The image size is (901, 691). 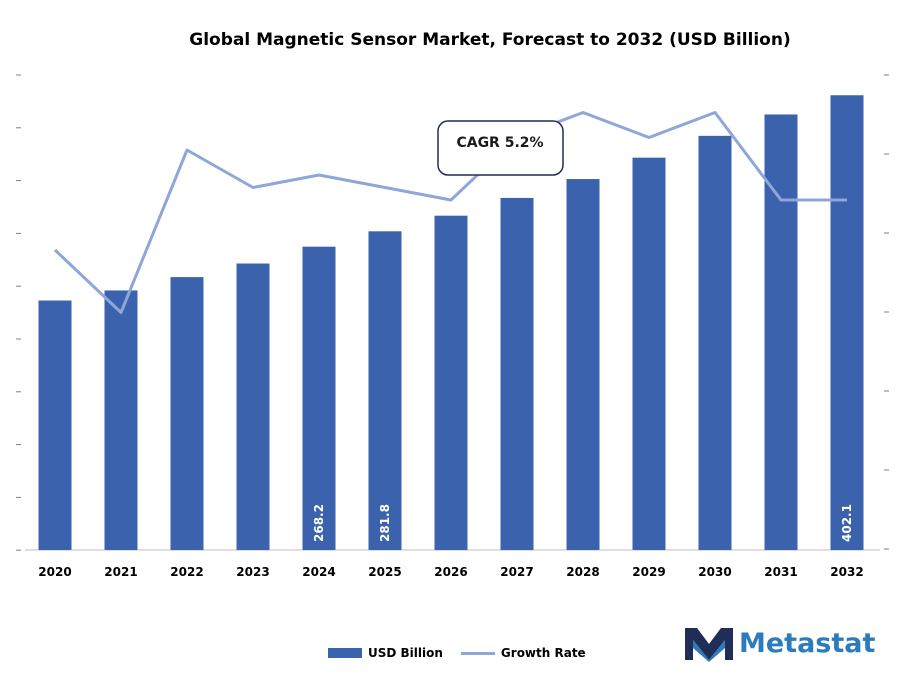 I want to click on x-tick-label: 2021, so click(x=120, y=572).